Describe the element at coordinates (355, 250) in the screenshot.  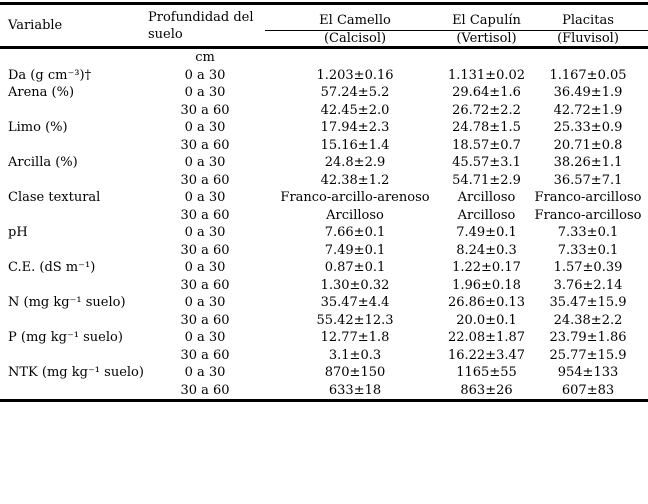
I see `value-cell-camello: 7.49±0.1` at that location.